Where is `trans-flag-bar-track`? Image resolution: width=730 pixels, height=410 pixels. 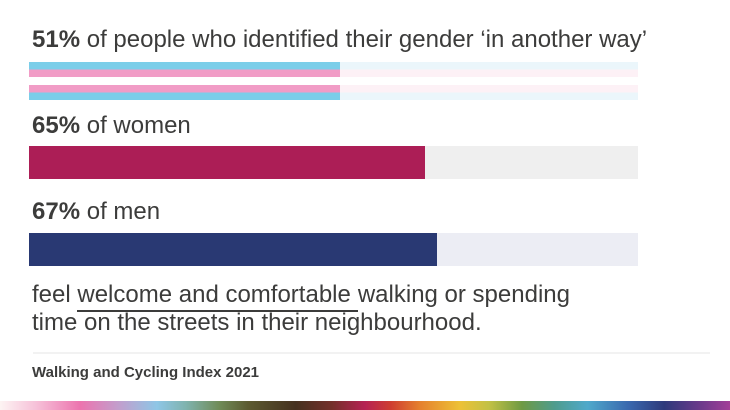
trans-flag-bar-track is located at coordinates (333, 81).